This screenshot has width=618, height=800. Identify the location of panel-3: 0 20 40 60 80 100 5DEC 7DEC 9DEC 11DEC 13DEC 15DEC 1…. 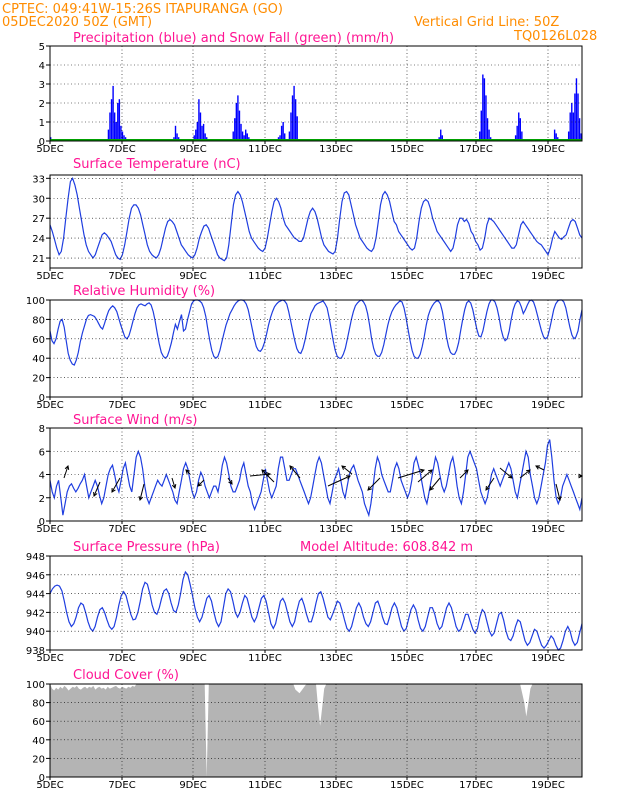
(304, 347).